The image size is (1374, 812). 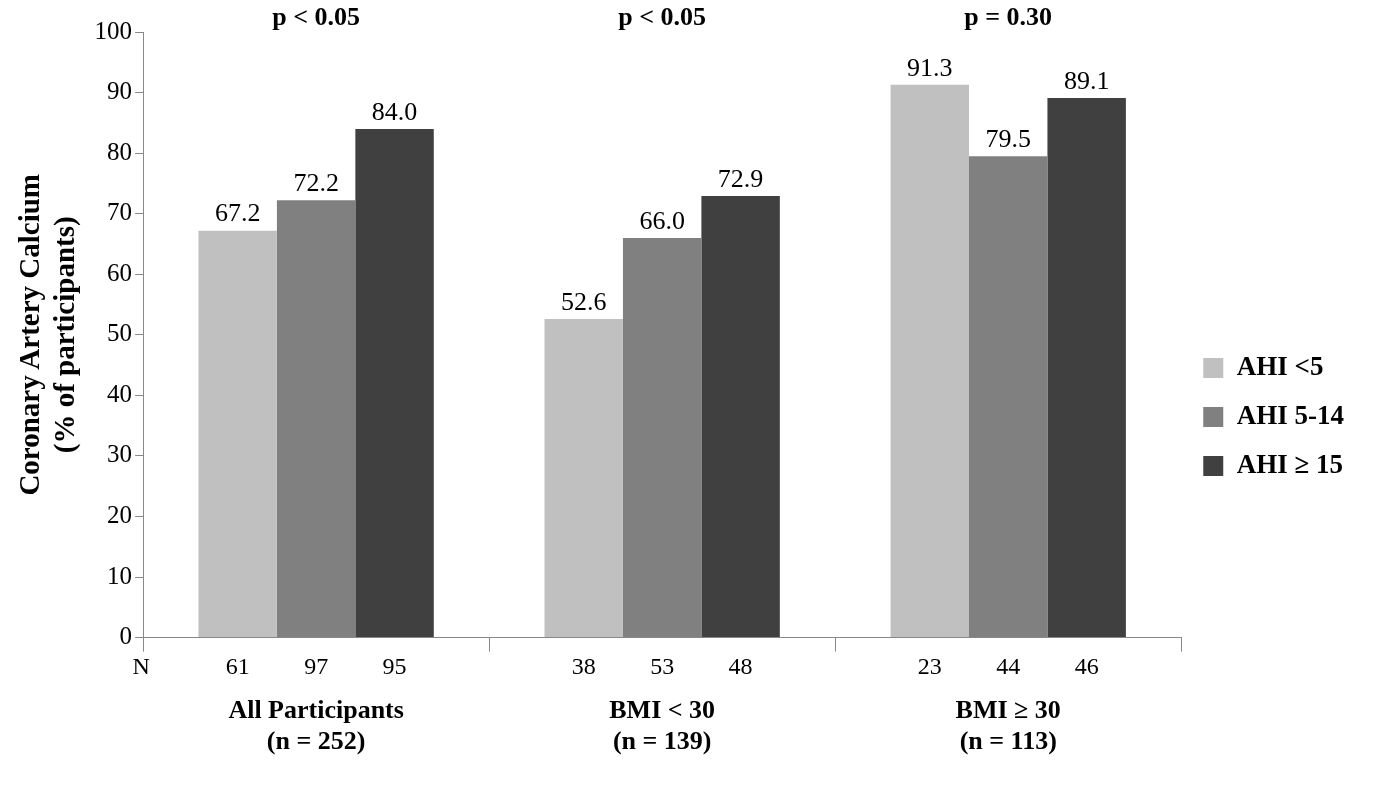 I want to click on y-axis-title: Coronary Artery Calcium (% of participants), so click(x=46, y=334).